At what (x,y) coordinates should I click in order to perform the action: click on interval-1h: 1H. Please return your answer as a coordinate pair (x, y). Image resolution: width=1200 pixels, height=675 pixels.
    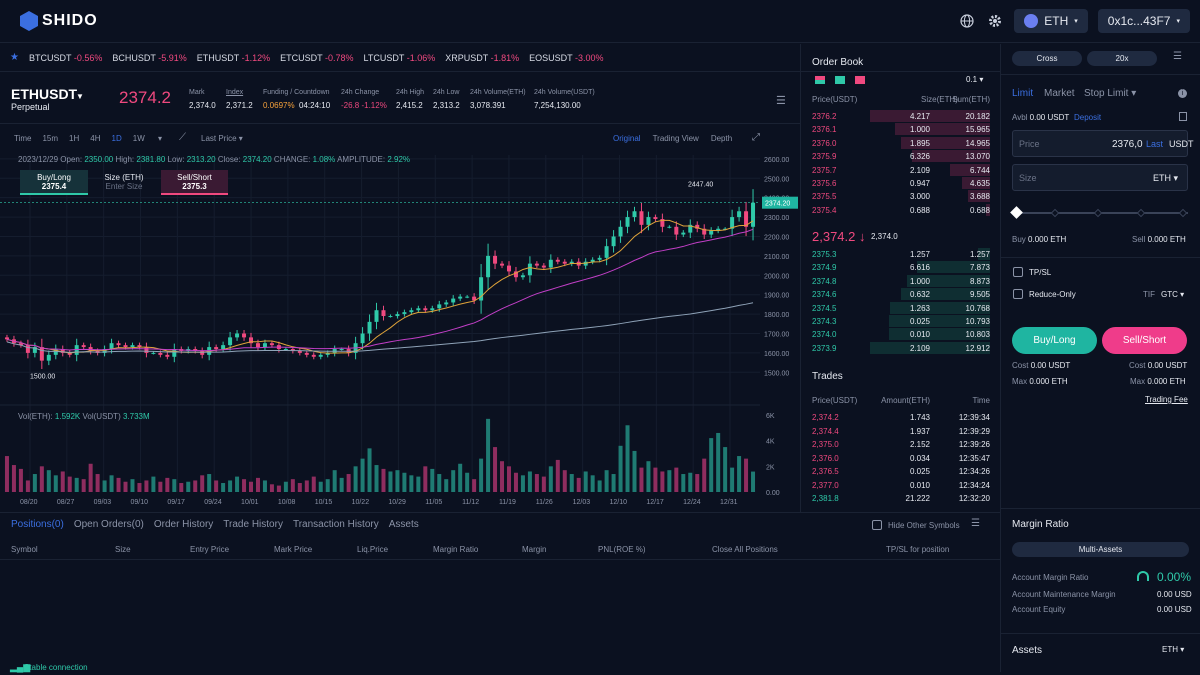
    Looking at the image, I should click on (74, 138).